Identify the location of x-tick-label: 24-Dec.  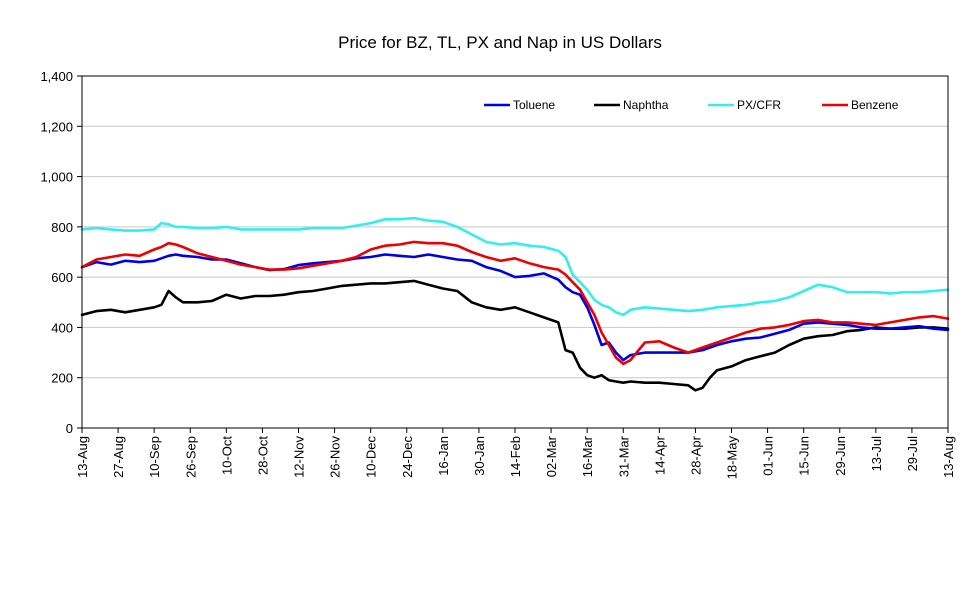
(407, 457).